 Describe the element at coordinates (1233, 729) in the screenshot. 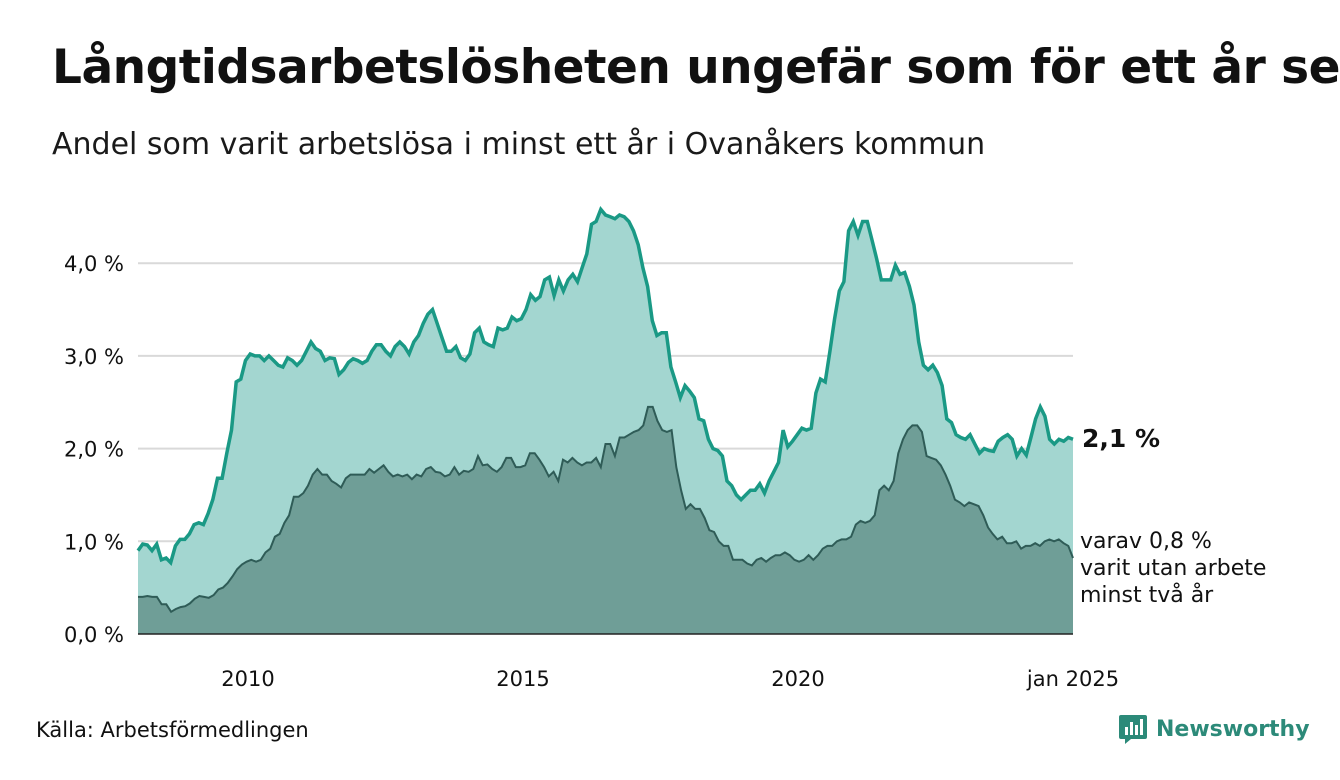

I see `brand-name: Newsworthy` at that location.